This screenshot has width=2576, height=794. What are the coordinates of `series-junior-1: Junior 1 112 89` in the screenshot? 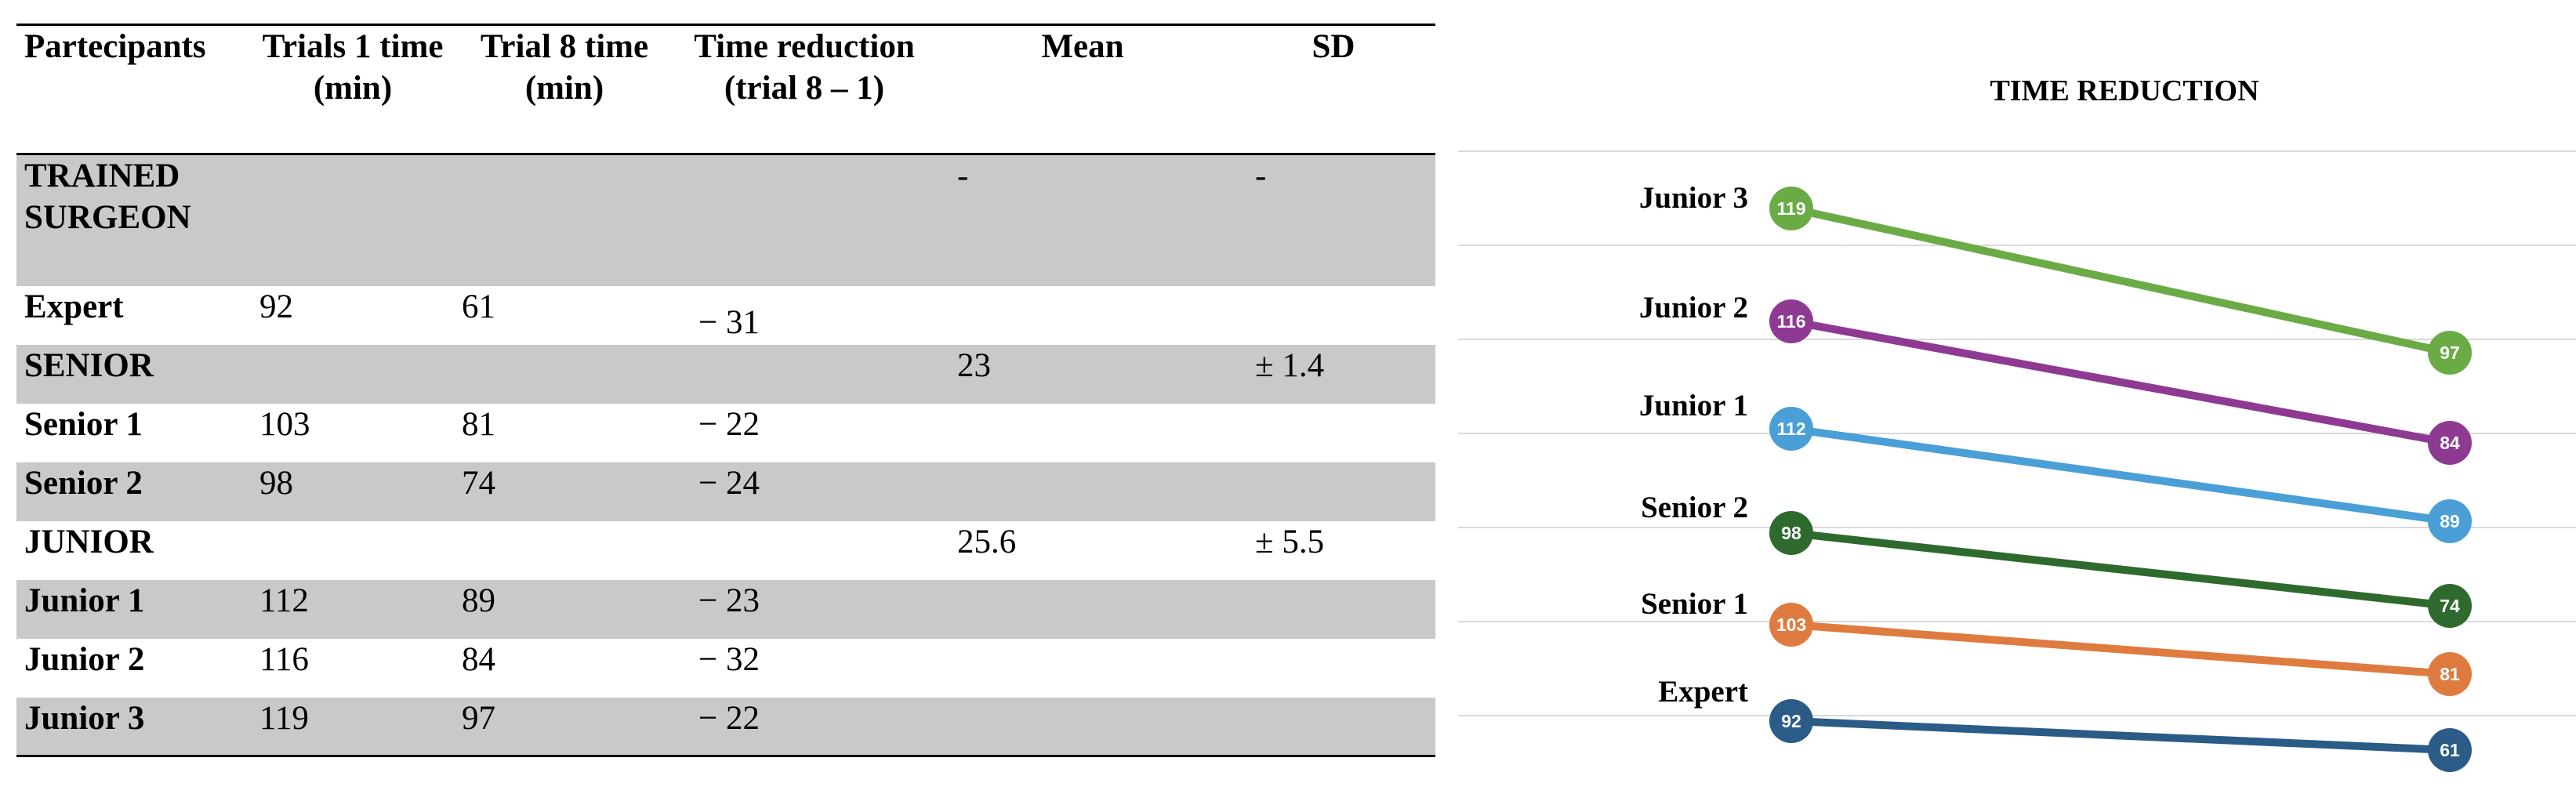 It's located at (2055, 466).